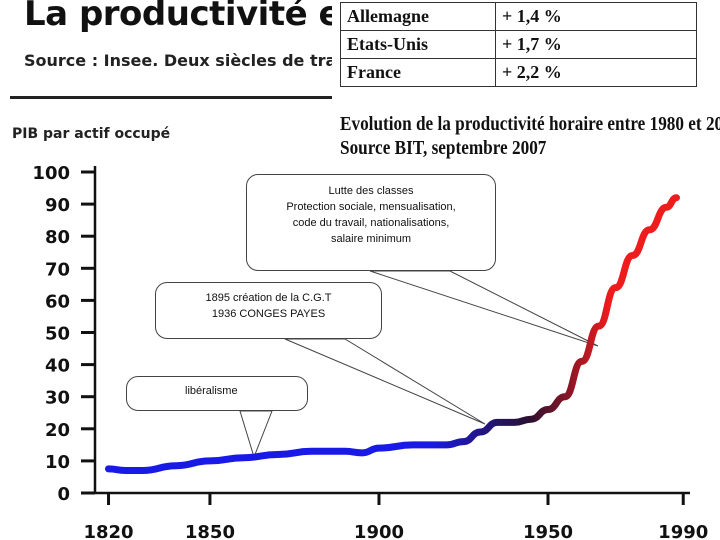 This screenshot has height=540, width=720. Describe the element at coordinates (596, 44) in the screenshot. I see `value-cell: + 1,7 %` at that location.